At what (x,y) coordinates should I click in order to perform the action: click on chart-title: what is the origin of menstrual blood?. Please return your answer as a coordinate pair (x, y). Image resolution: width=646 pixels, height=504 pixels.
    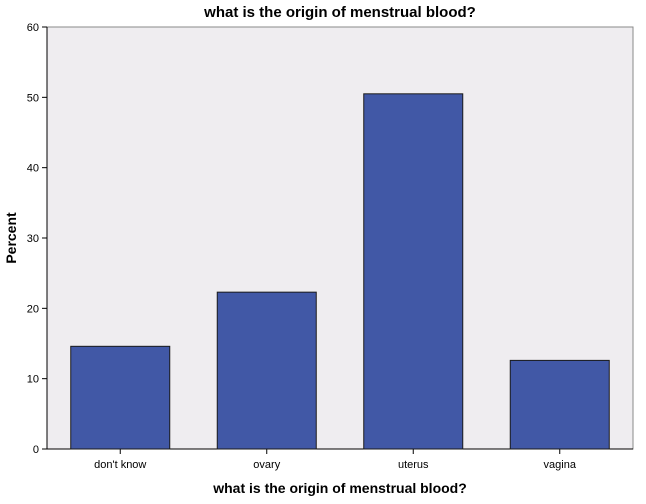
    Looking at the image, I should click on (339, 12).